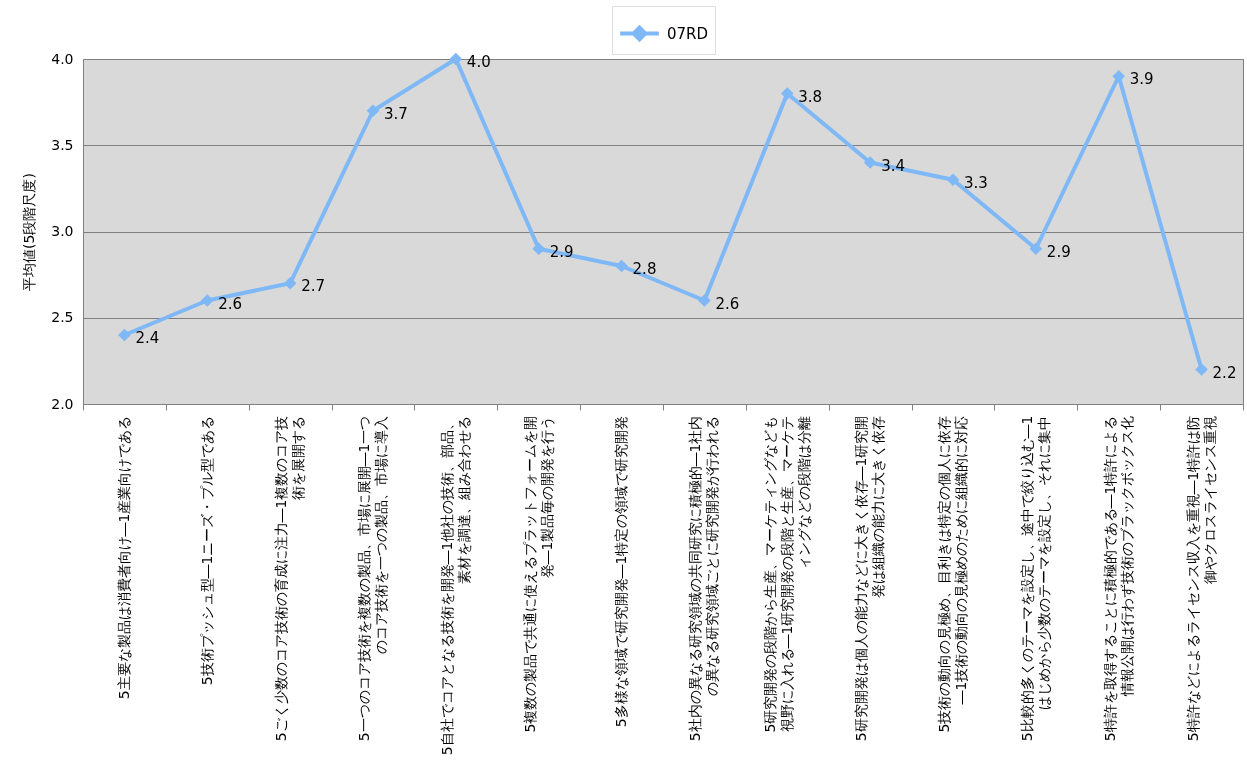  What do you see at coordinates (62, 403) in the screenshot?
I see `y-tick-label: 2.0` at bounding box center [62, 403].